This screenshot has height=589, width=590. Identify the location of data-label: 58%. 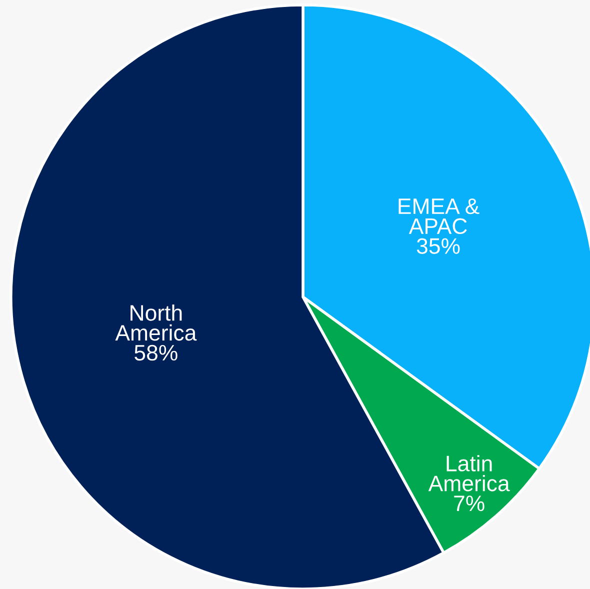
(156, 352).